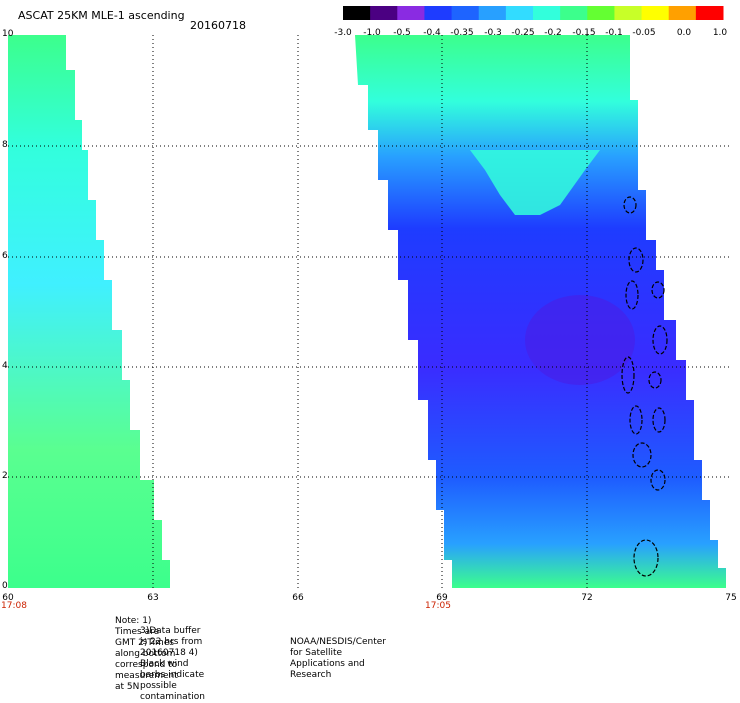 This screenshot has width=740, height=703. What do you see at coordinates (587, 598) in the screenshot?
I see `x-tick-label: 72` at bounding box center [587, 598].